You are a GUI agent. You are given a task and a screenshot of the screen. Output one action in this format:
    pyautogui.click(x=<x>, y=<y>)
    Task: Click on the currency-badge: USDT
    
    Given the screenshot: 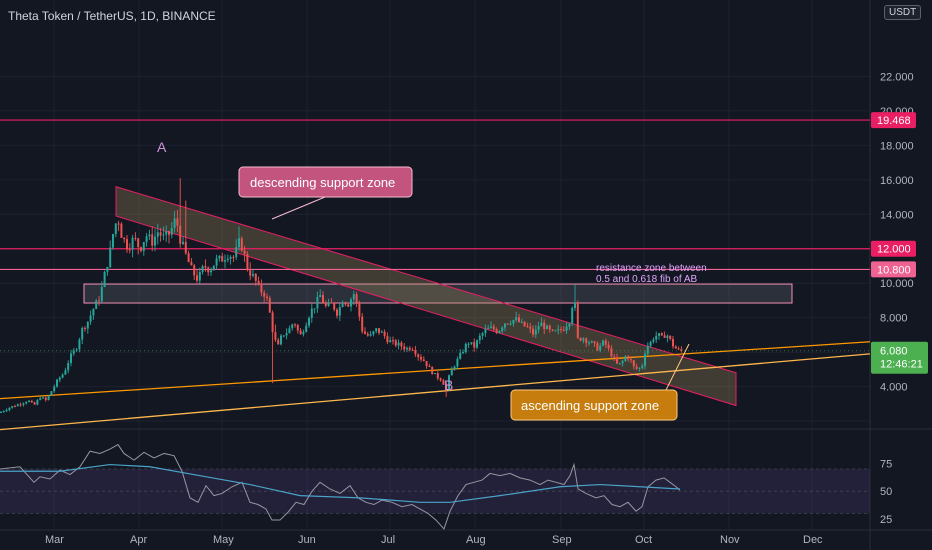 What is the action you would take?
    pyautogui.click(x=903, y=12)
    